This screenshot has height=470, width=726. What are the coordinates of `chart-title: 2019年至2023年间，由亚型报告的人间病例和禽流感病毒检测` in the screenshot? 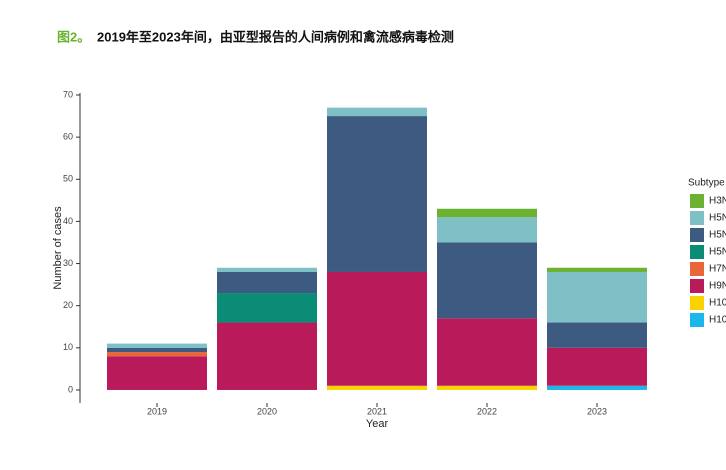 It's located at (275, 36).